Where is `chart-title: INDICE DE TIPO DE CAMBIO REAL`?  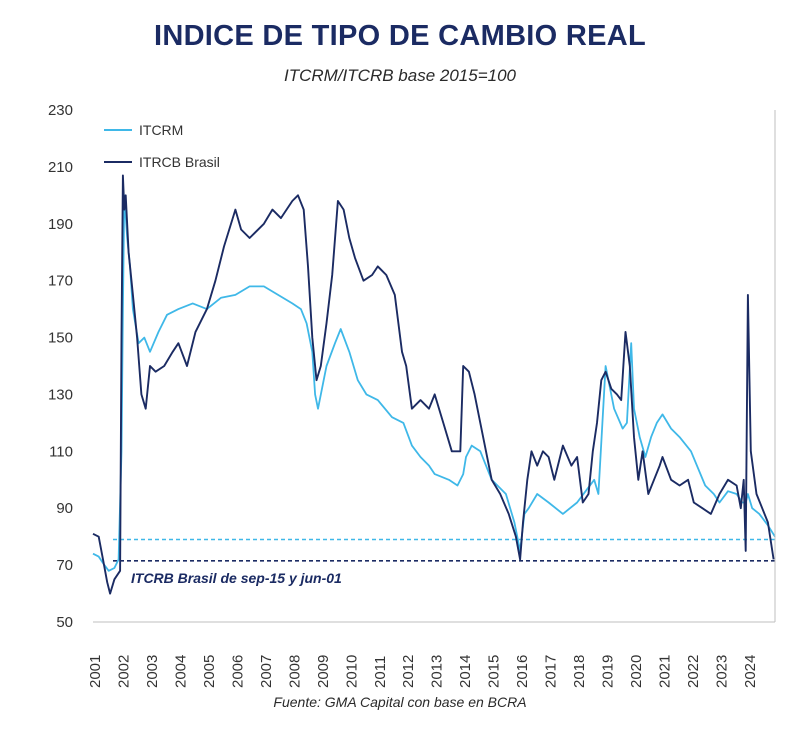 chart-title: INDICE DE TIPO DE CAMBIO REAL is located at coordinates (400, 36).